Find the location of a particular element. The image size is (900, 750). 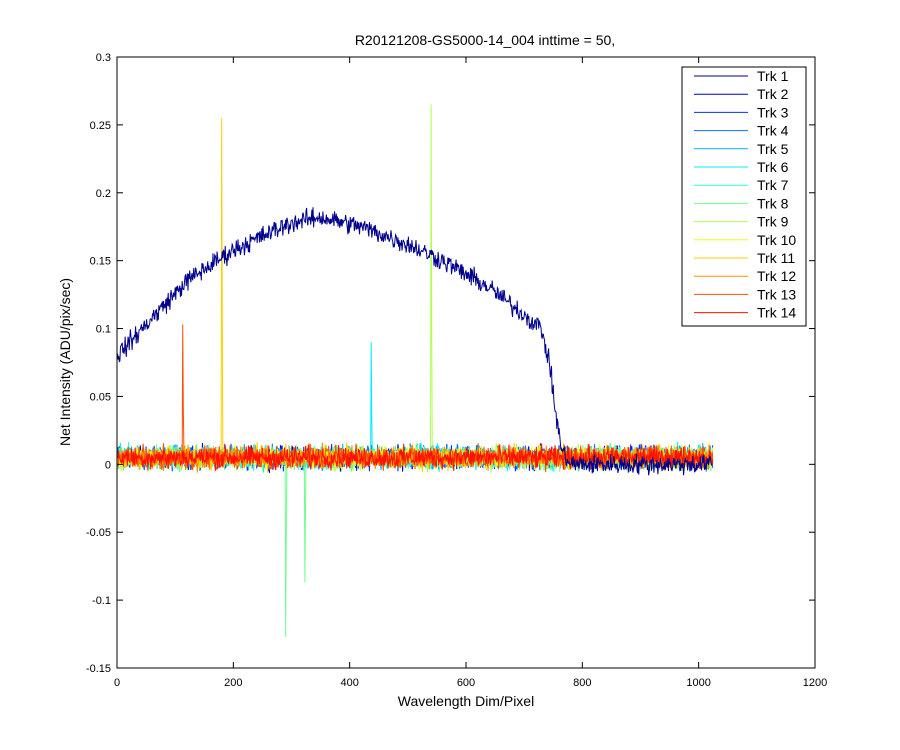

y-tick-label: -0.05 is located at coordinates (98, 533).